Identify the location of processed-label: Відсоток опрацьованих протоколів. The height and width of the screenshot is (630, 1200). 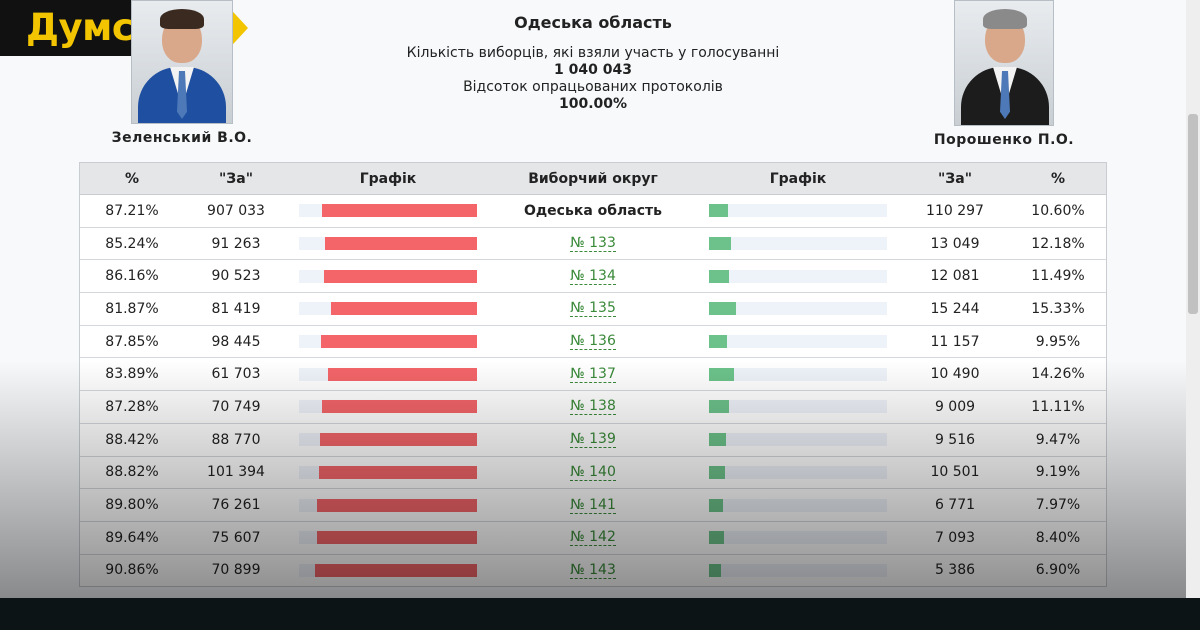
(593, 87).